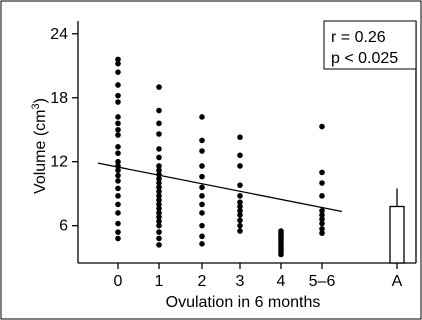 Image resolution: width=422 pixels, height=320 pixels. What do you see at coordinates (64, 130) in the screenshot?
I see `y-axis-ticks: 6 12 18 24` at bounding box center [64, 130].